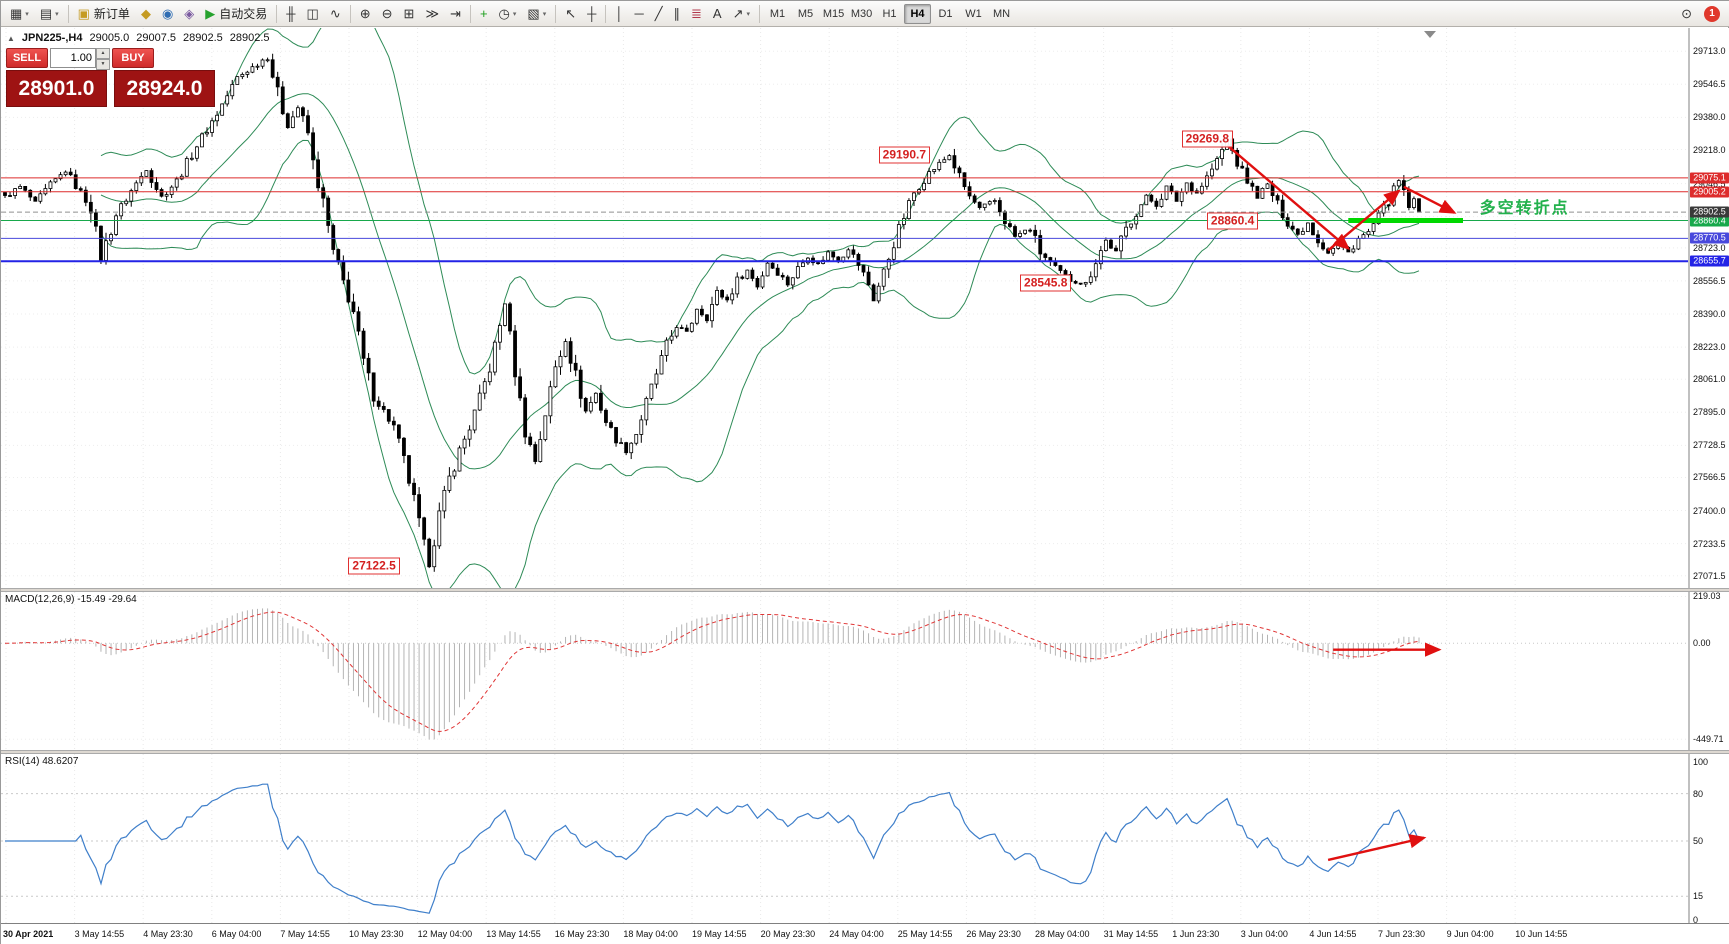  Describe the element at coordinates (844, 220) in the screenshot. I see `horizontal-line-objects` at that location.